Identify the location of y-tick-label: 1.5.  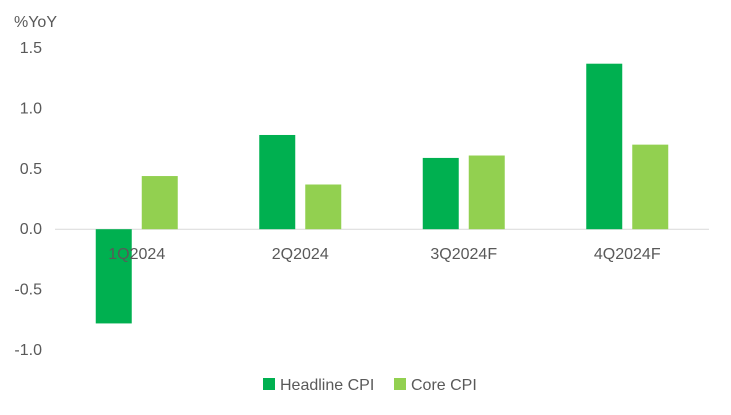
(31, 48).